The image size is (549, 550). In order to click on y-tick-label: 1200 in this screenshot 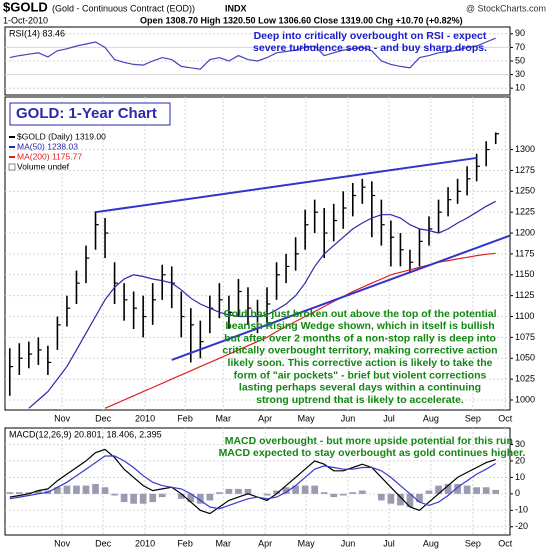, I will do `click(525, 232)`.